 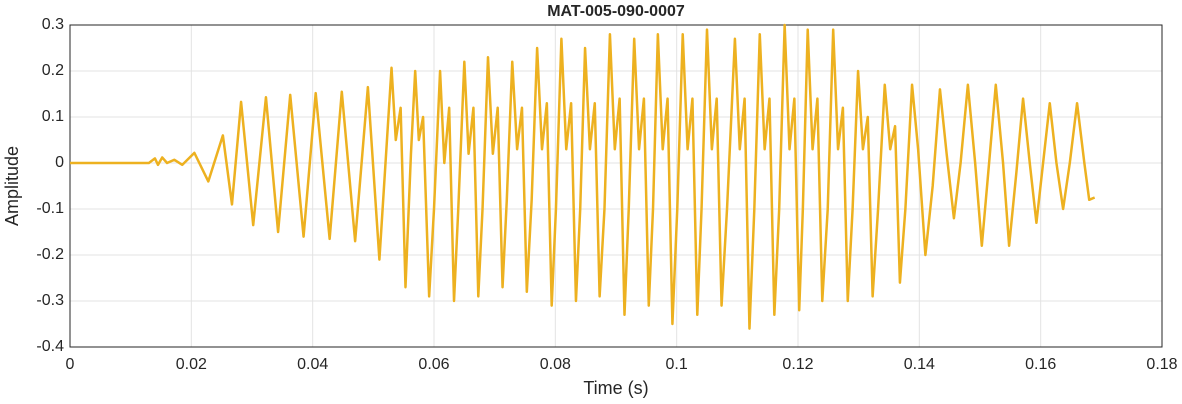 I want to click on x-tick-label: 0.14, so click(x=919, y=364).